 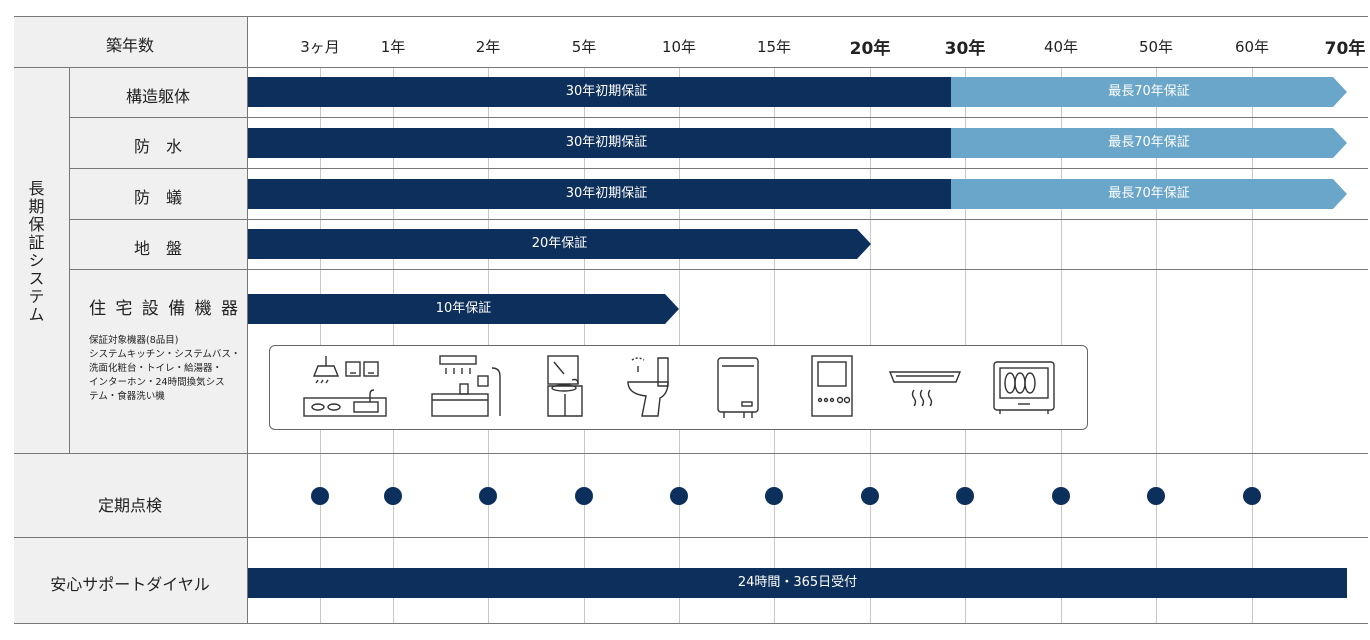 What do you see at coordinates (925, 389) in the screenshot?
I see `ventilation-fan-icon` at bounding box center [925, 389].